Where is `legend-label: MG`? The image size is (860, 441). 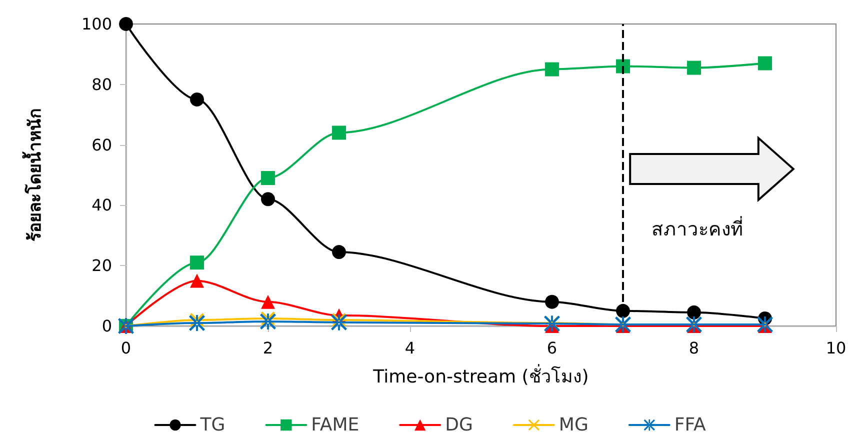 legend-label: MG is located at coordinates (573, 425).